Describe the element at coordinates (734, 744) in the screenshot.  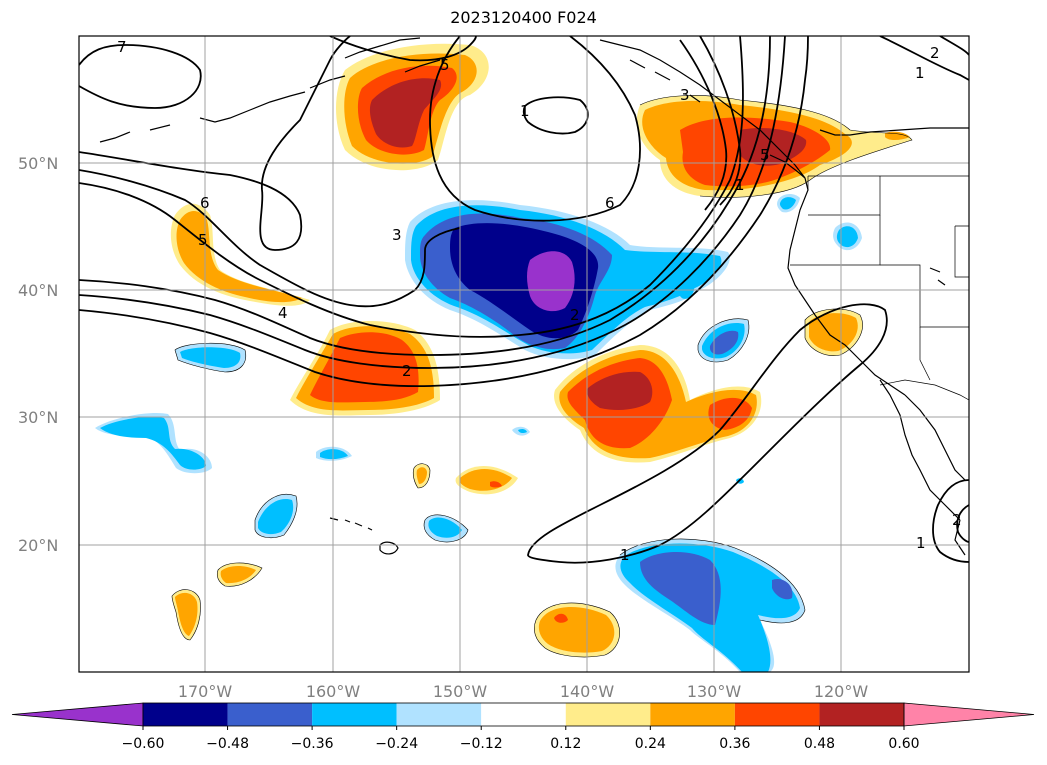
I see `colorbar-tick-label: 0.36` at that location.